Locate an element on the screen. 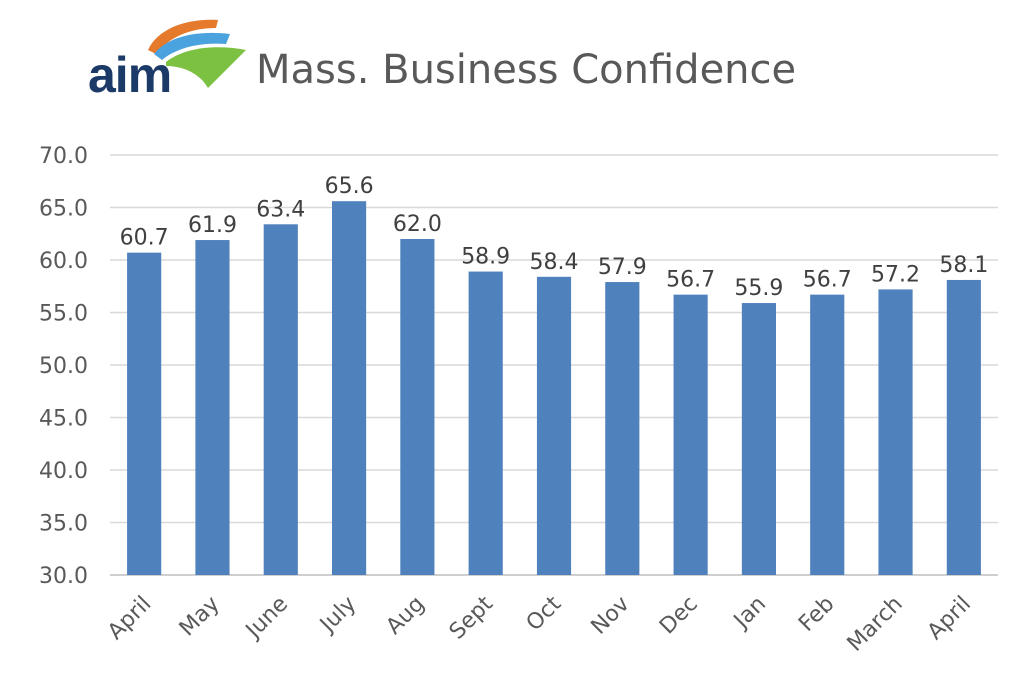  y-tick-label: 70.0 is located at coordinates (63, 156).